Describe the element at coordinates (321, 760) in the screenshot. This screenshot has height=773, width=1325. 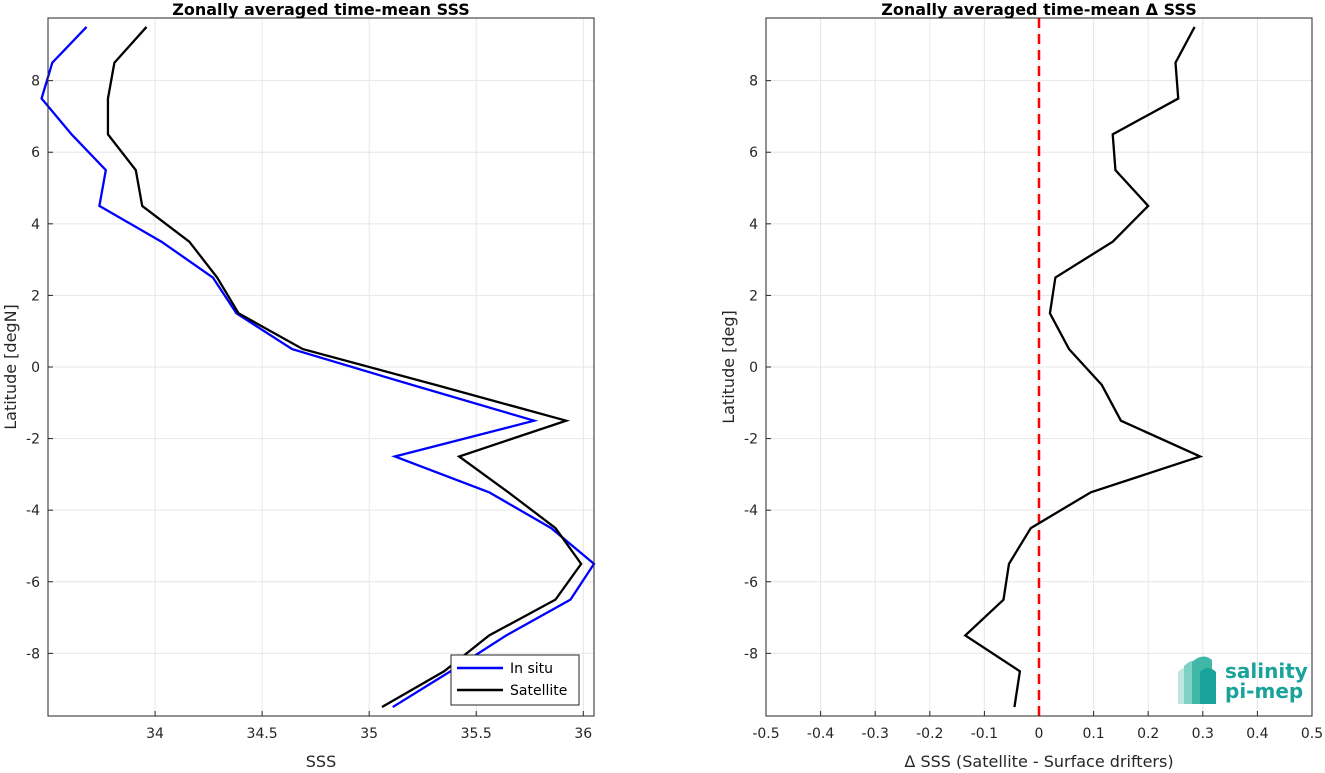
I see `sss-xlabel: SSS` at that location.